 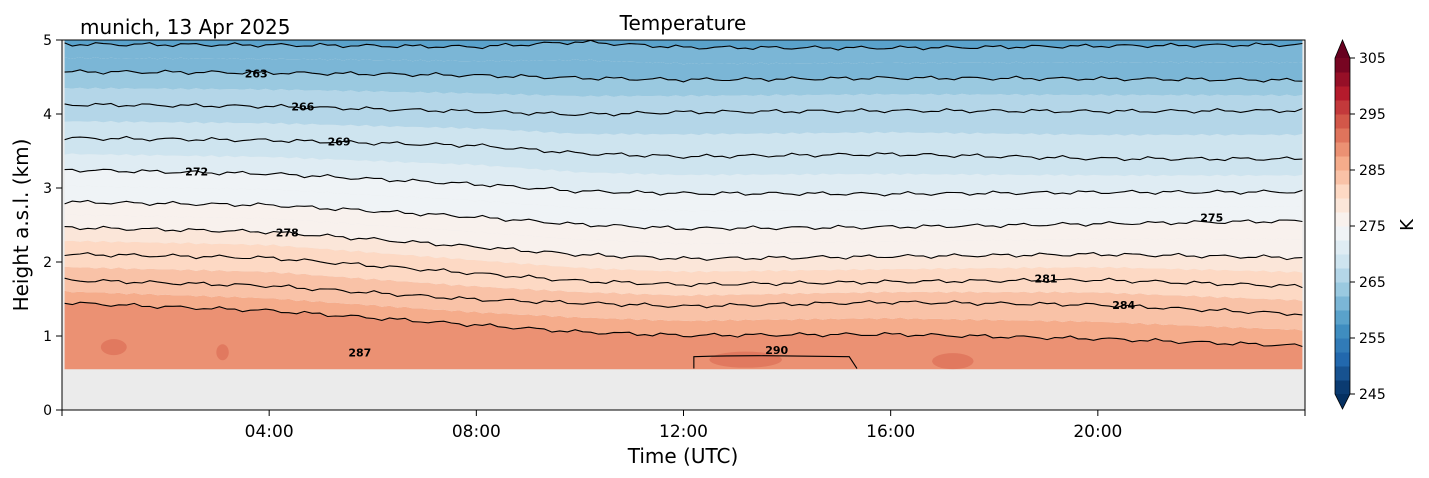 What do you see at coordinates (1372, 227) in the screenshot?
I see `colorbar-tick-label: 275` at bounding box center [1372, 227].